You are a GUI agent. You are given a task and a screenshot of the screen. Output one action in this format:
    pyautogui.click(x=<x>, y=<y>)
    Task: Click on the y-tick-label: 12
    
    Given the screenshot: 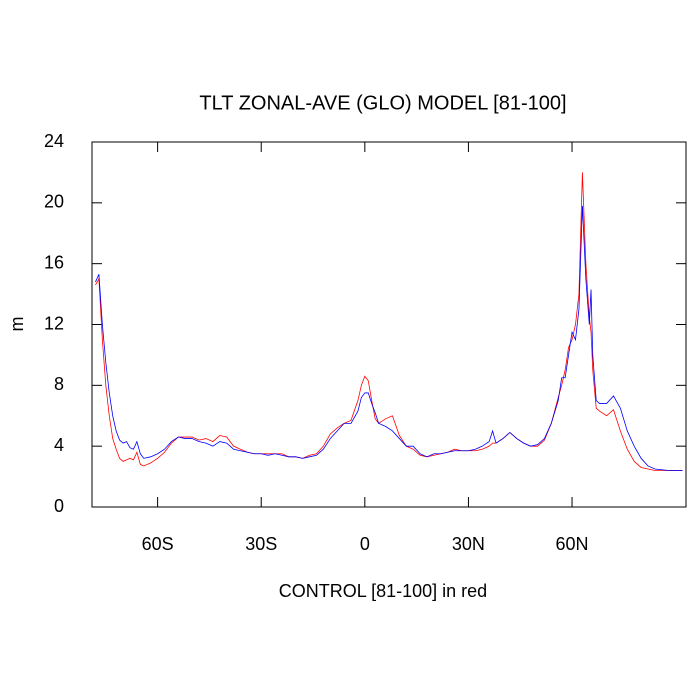 What is the action you would take?
    pyautogui.click(x=54, y=323)
    